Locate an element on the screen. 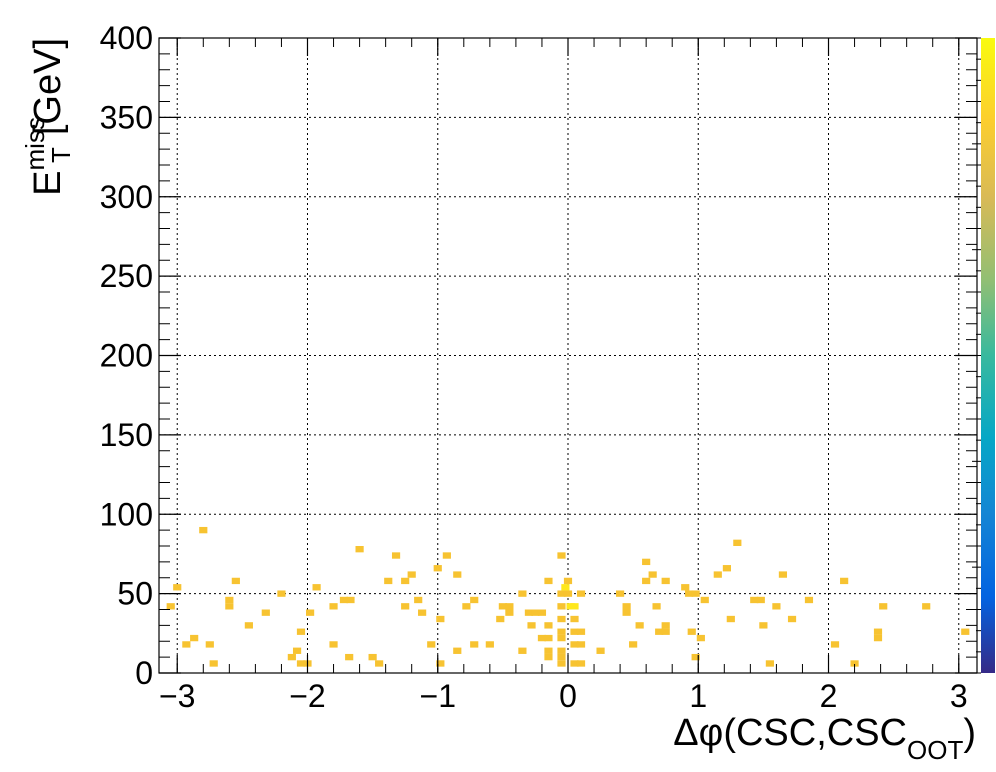 The width and height of the screenshot is (996, 772). x-tick-label: −3 is located at coordinates (177, 696).